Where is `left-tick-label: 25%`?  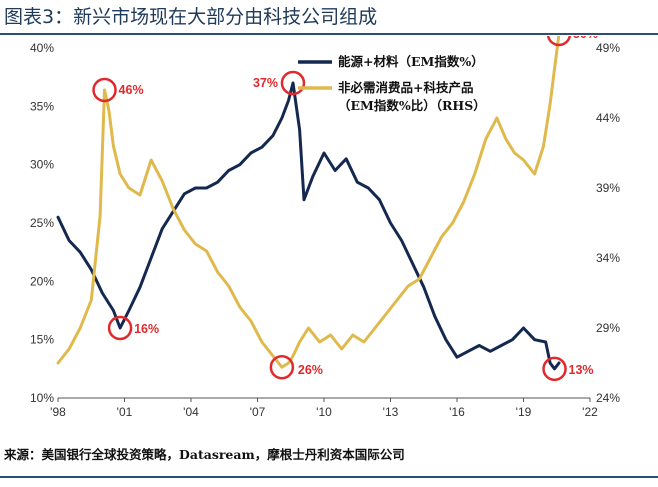
left-tick-label: 25% is located at coordinates (42, 223).